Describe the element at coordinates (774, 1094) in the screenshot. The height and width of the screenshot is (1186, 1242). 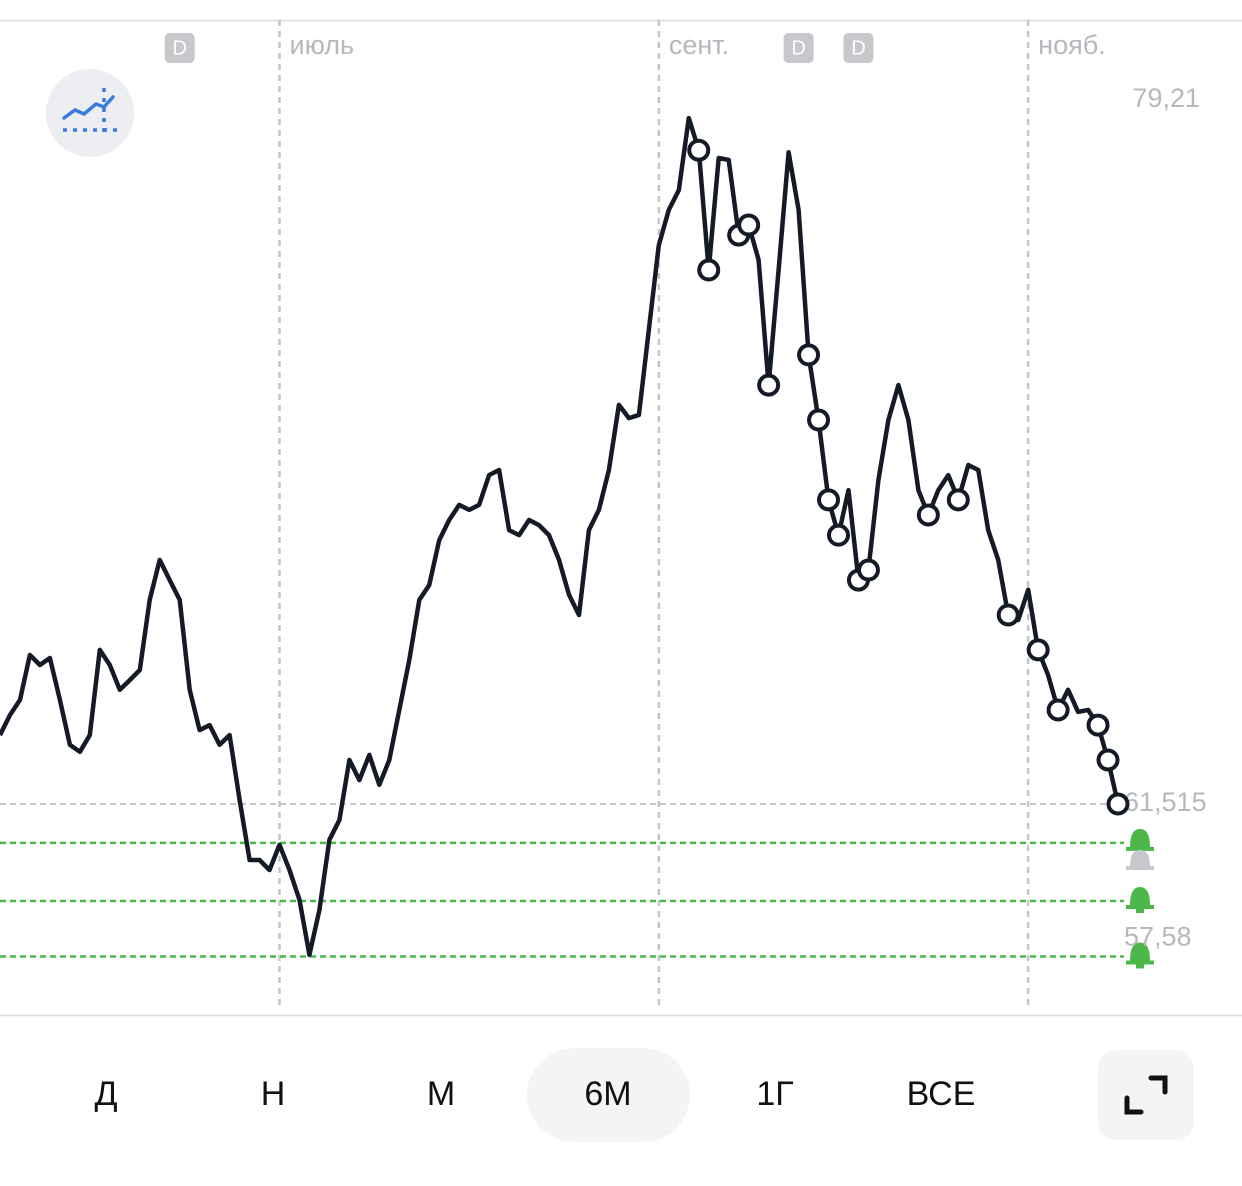
I see `period-button: 1Г` at that location.